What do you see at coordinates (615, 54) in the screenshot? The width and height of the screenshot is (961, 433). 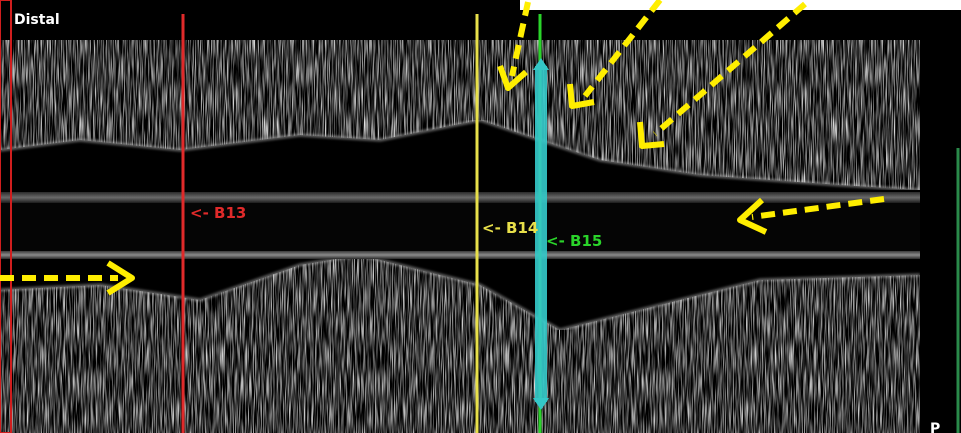 I see `arrow-2-icon` at bounding box center [615, 54].